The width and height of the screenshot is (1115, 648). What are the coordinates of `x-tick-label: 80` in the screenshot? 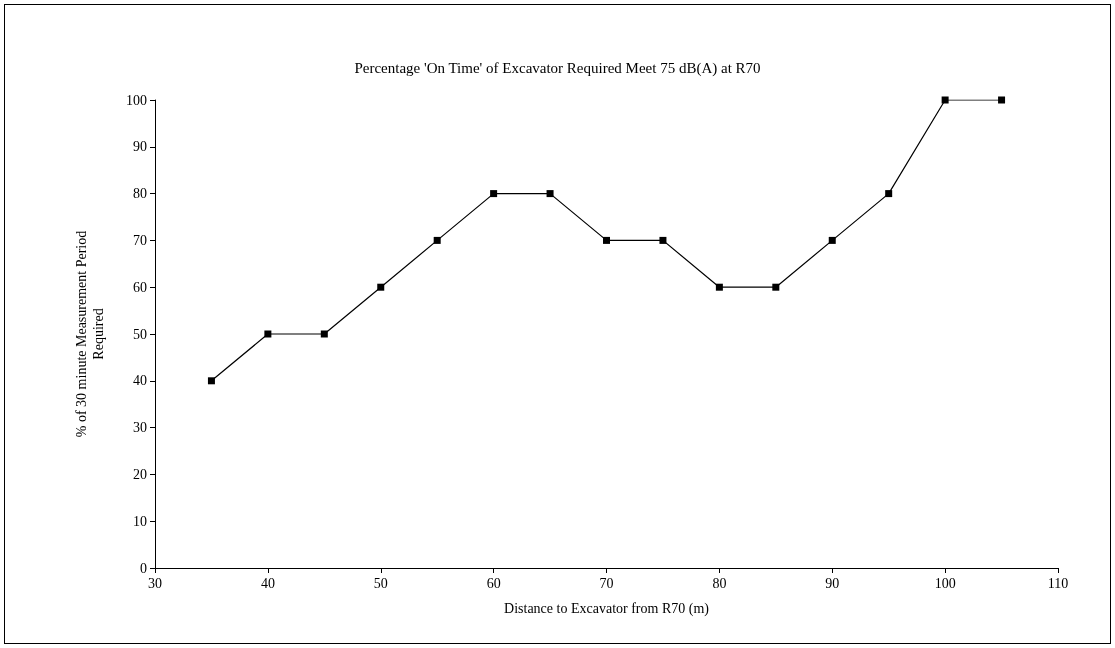 It's located at (719, 583).